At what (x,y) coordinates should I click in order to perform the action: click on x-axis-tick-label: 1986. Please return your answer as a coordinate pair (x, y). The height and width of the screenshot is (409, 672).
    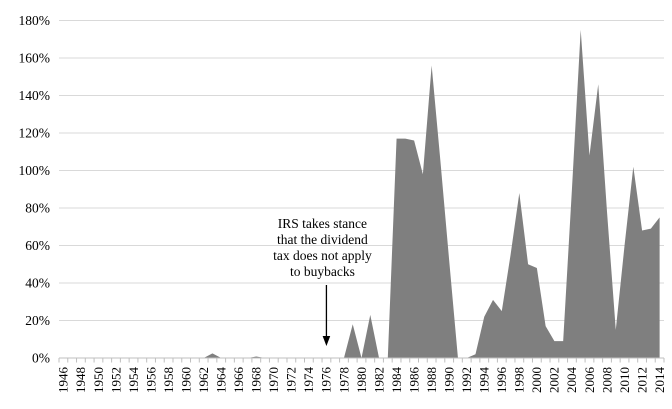
    Looking at the image, I should click on (413, 380).